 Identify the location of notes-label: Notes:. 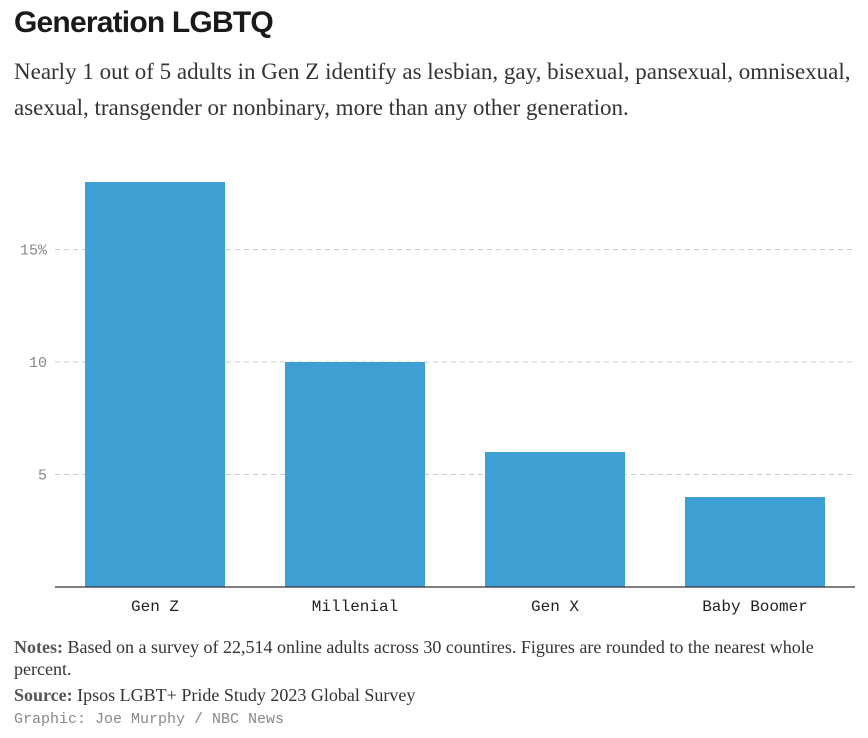
(38, 647).